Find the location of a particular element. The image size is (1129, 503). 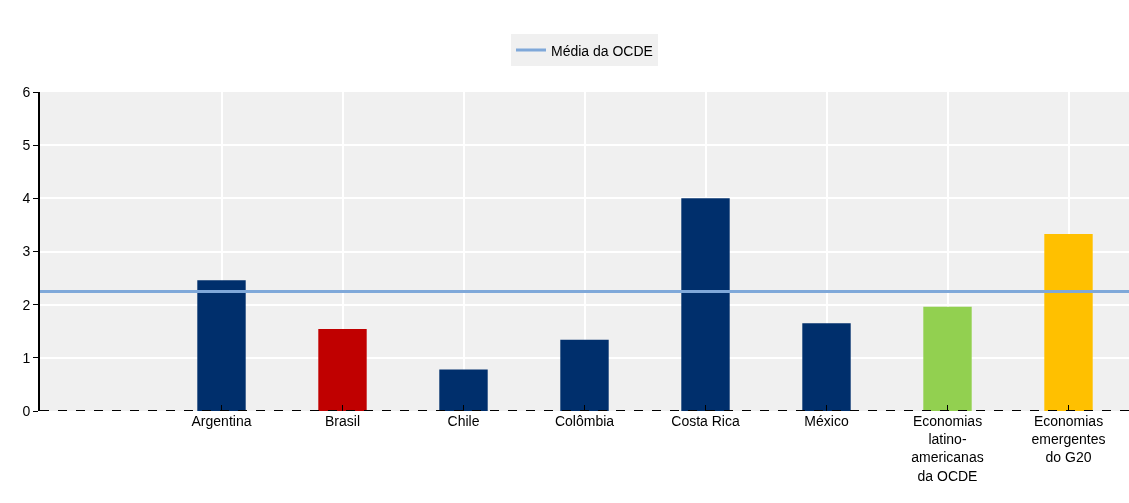

legend-label: Média da OCDE is located at coordinates (602, 50).